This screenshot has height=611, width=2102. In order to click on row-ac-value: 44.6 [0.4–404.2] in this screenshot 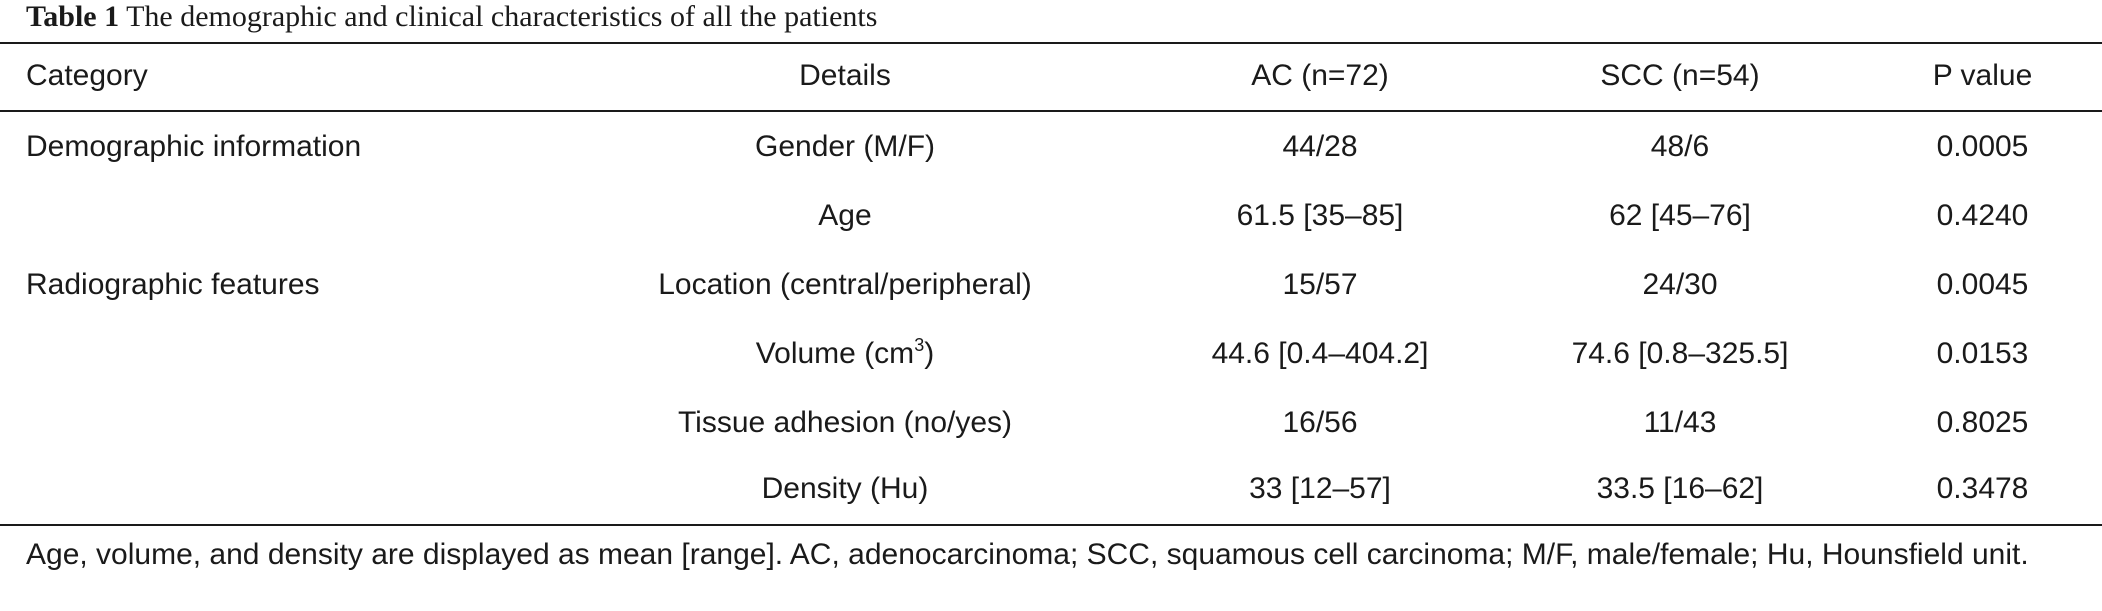, I will do `click(1320, 353)`.